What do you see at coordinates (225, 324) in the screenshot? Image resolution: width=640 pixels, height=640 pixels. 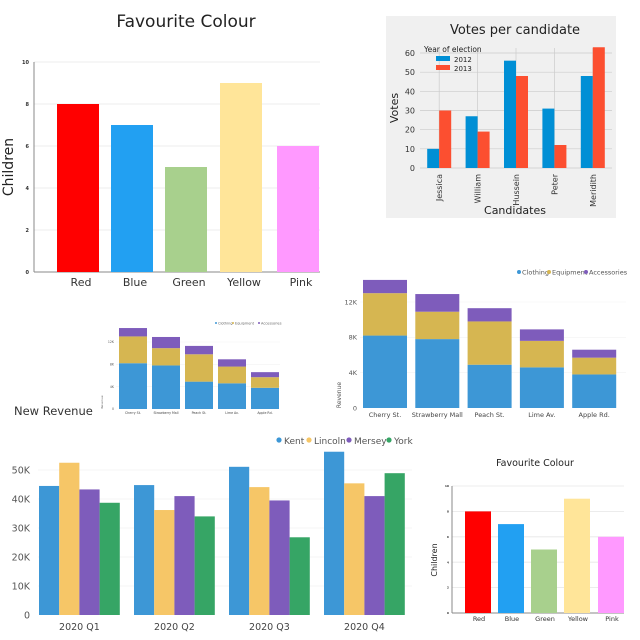 I see `legend-label-clothing: Clothing` at bounding box center [225, 324].